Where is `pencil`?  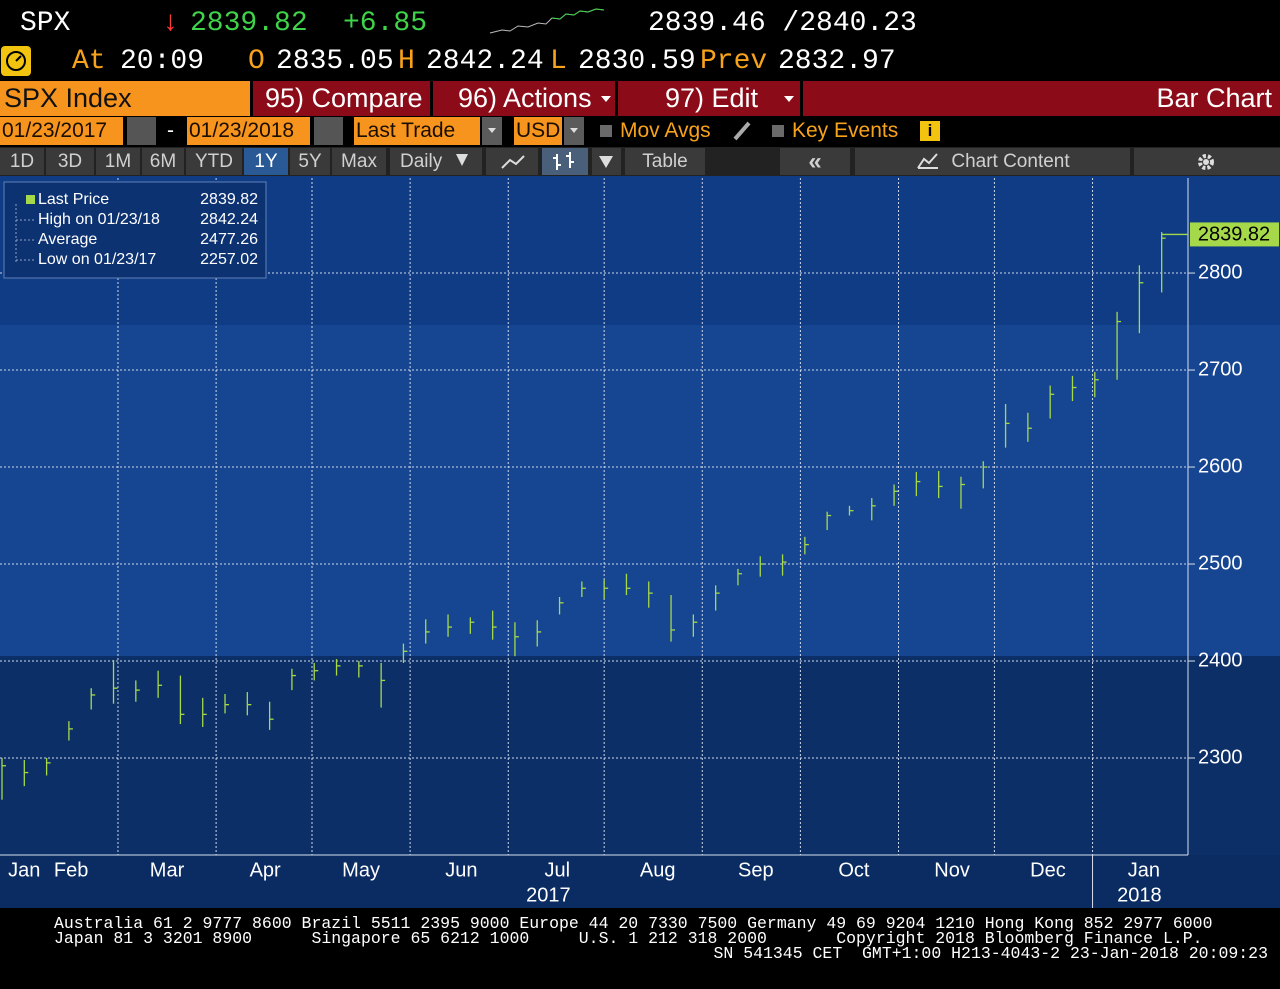 pencil is located at coordinates (742, 131).